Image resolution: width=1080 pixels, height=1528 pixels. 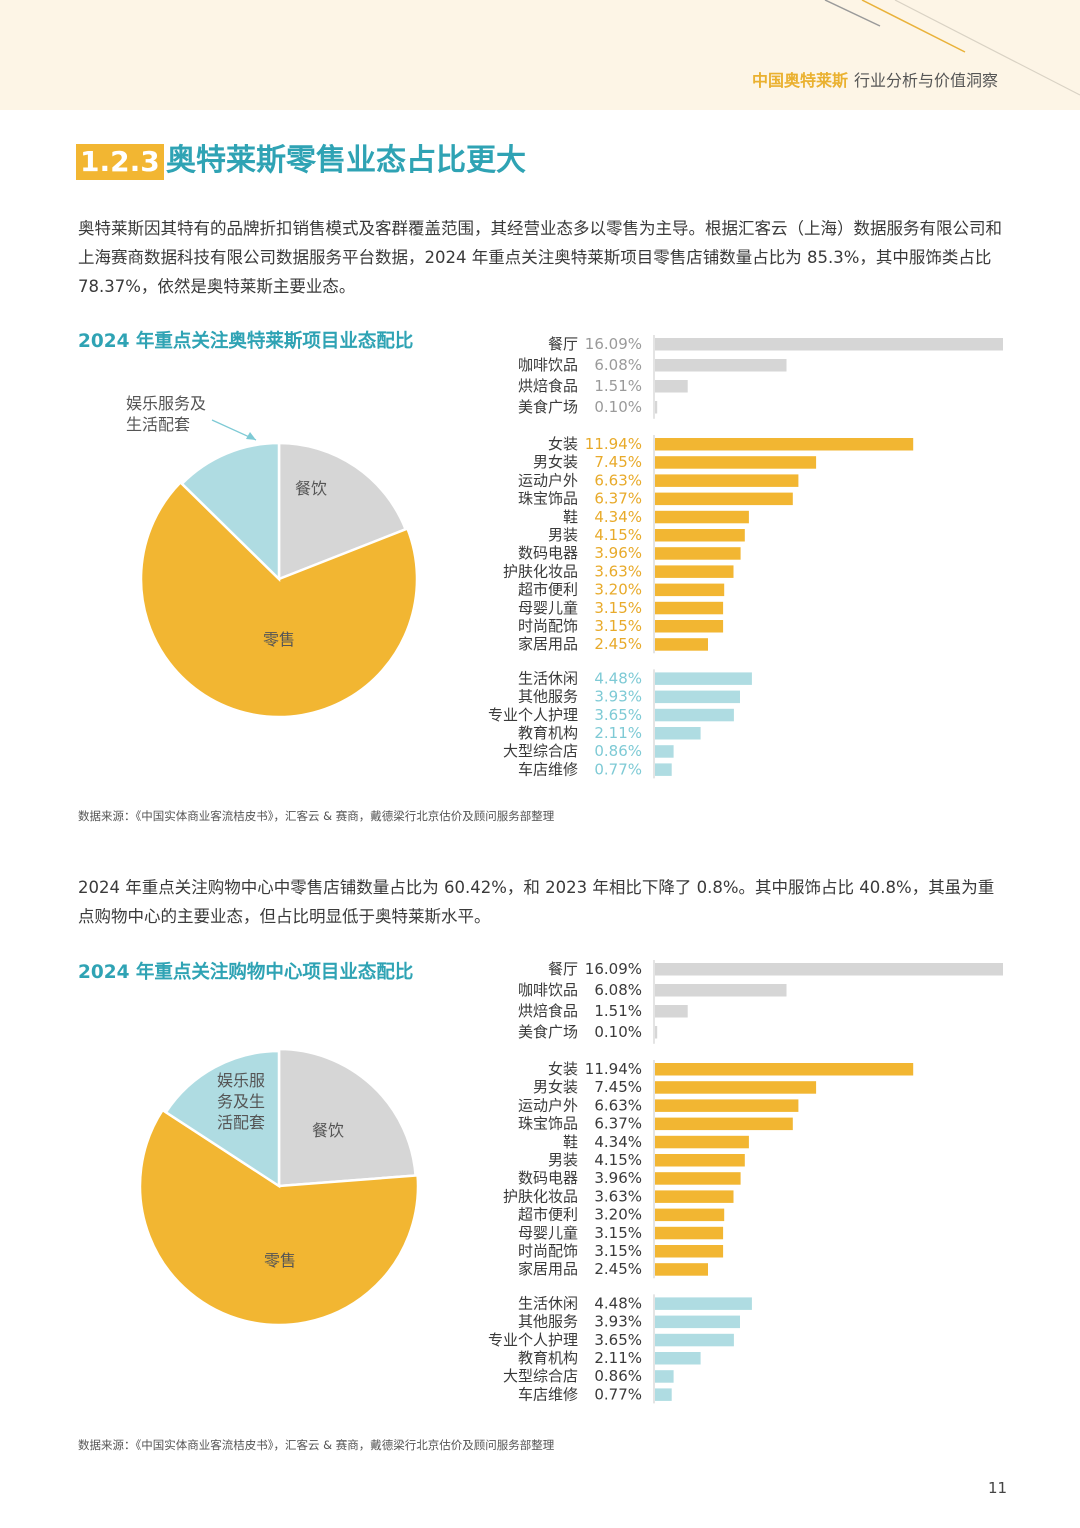 What do you see at coordinates (241, 1080) in the screenshot?
I see `pie-label-services: 娱乐服` at bounding box center [241, 1080].